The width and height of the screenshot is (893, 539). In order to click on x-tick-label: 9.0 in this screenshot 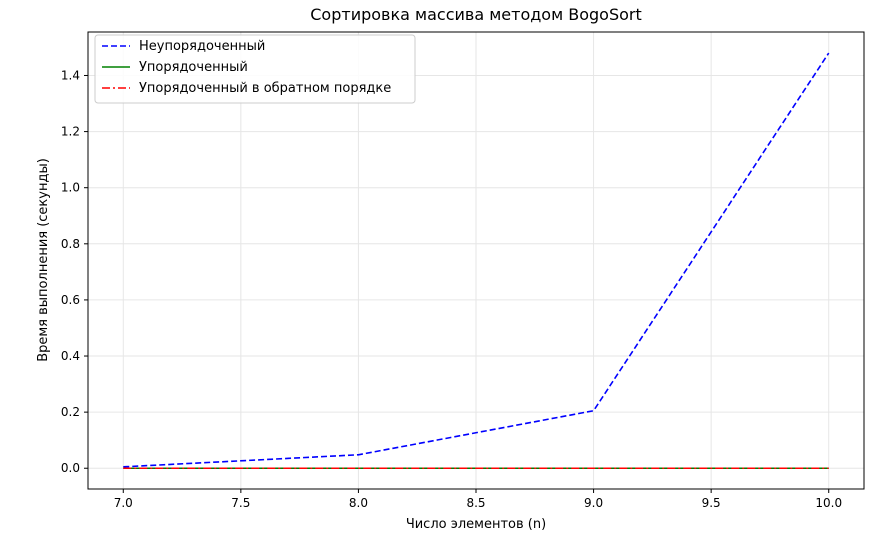, I will do `click(593, 503)`.